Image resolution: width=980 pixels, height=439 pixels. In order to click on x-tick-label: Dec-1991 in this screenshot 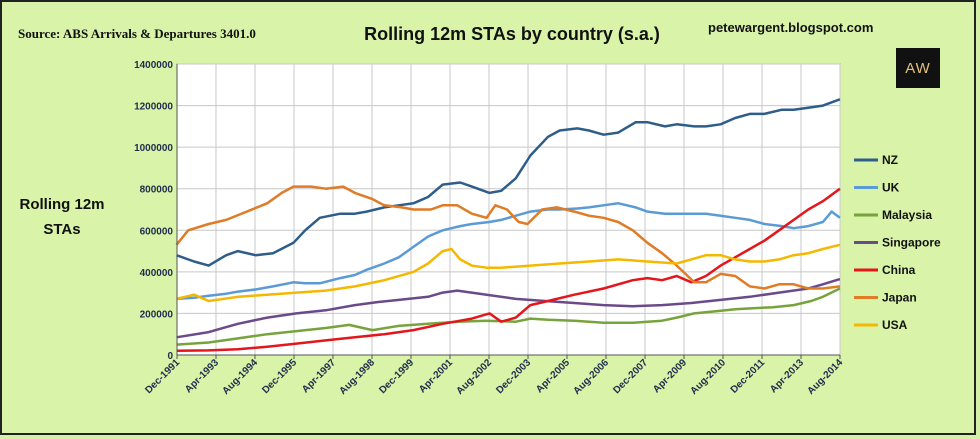, I will do `click(162, 376)`.